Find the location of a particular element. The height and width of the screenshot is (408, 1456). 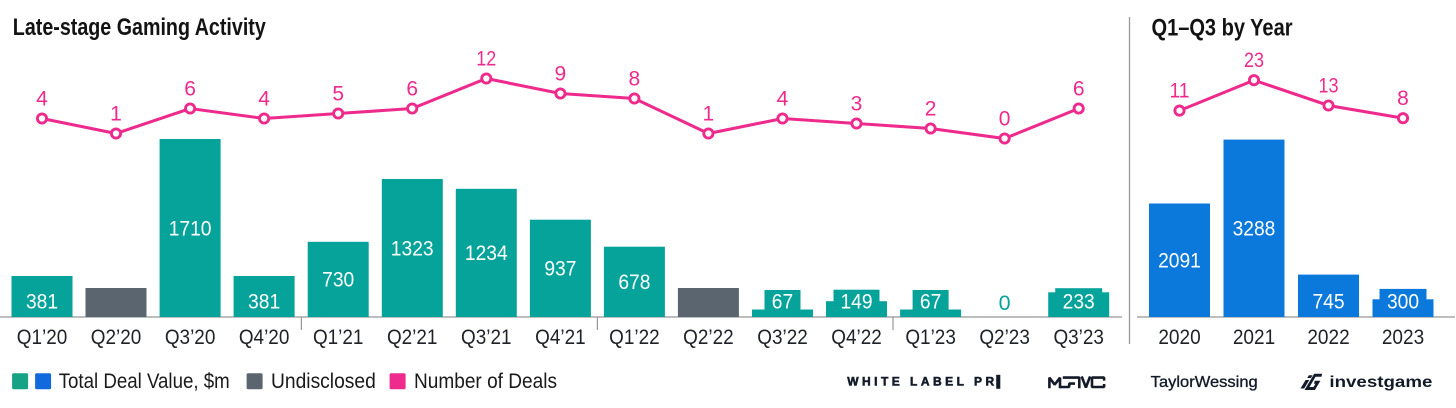

svg-text: 1710 is located at coordinates (190, 228).